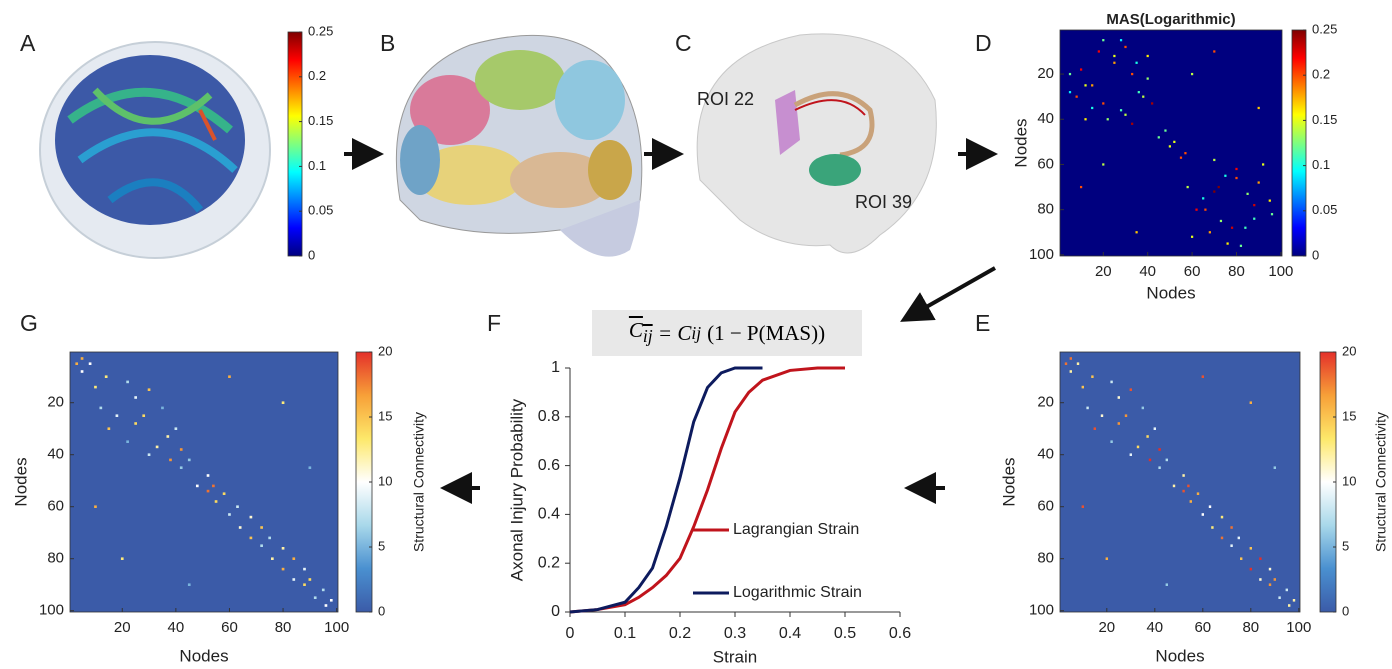  What do you see at coordinates (625, 633) in the screenshot?
I see `x-tick-label: 0.1` at bounding box center [625, 633].